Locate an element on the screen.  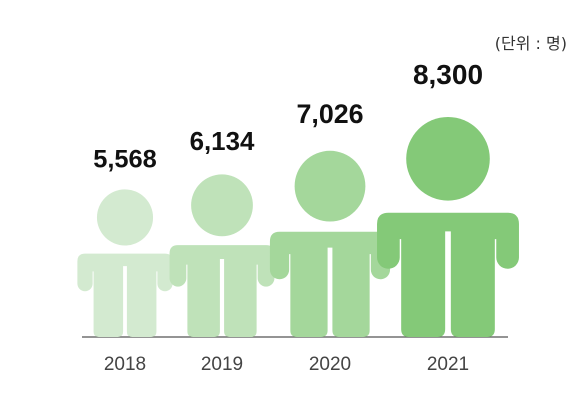
x-tick-label: 2019 is located at coordinates (222, 364).